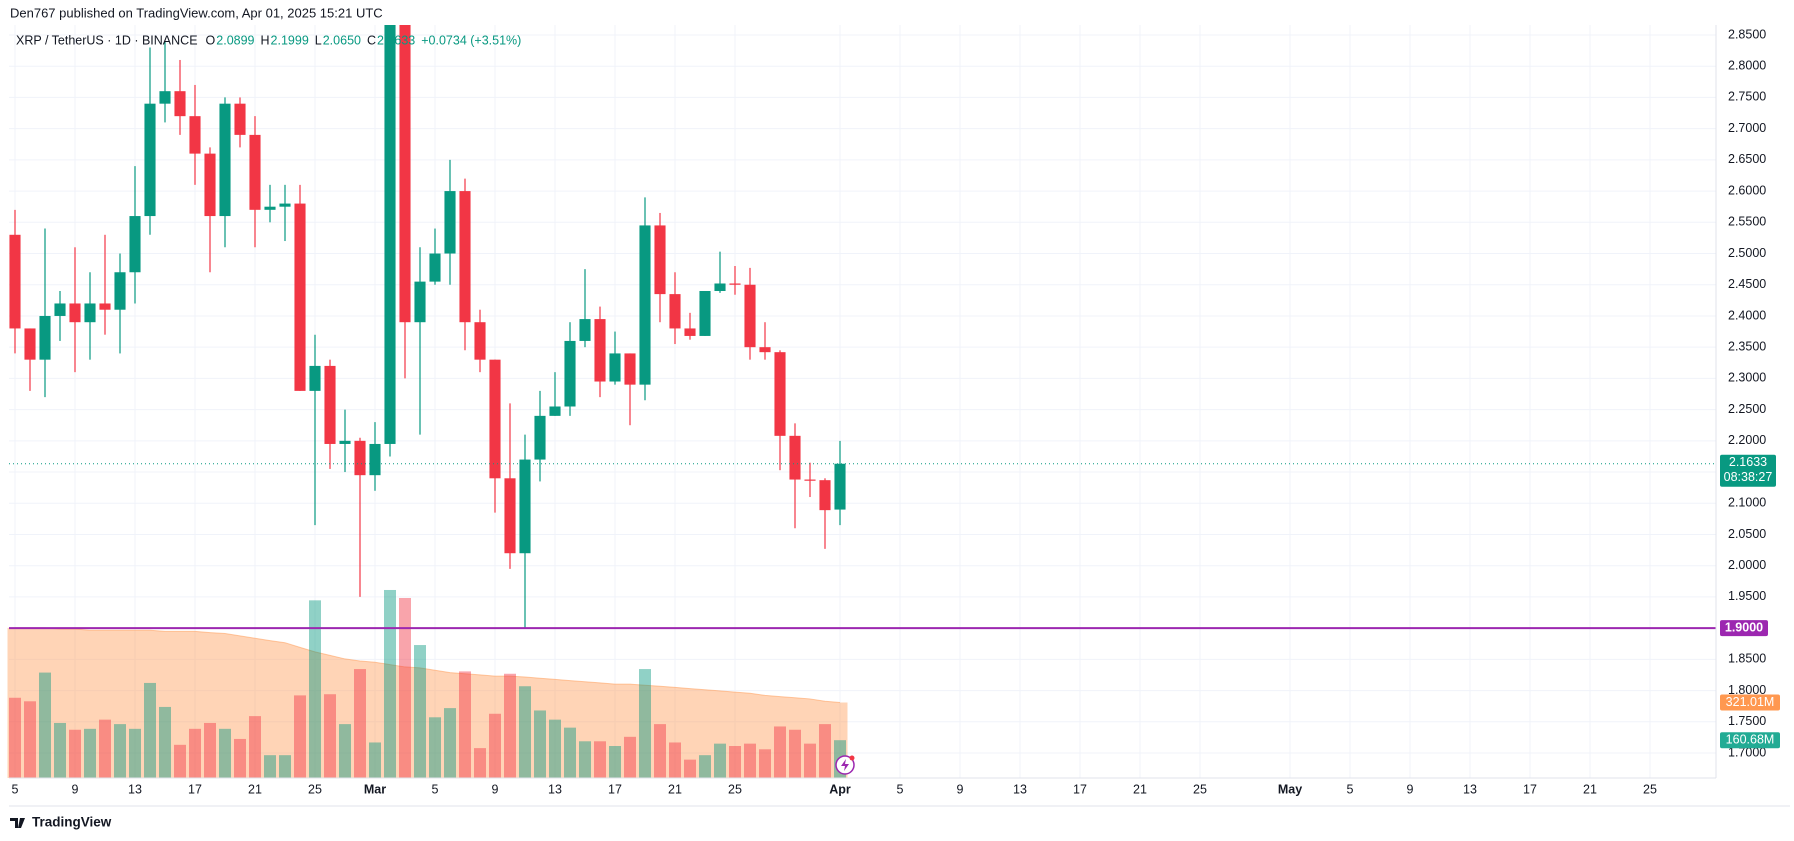 The image size is (1794, 841). Describe the element at coordinates (265, 40) in the screenshot. I see `ohlc-key: H` at that location.